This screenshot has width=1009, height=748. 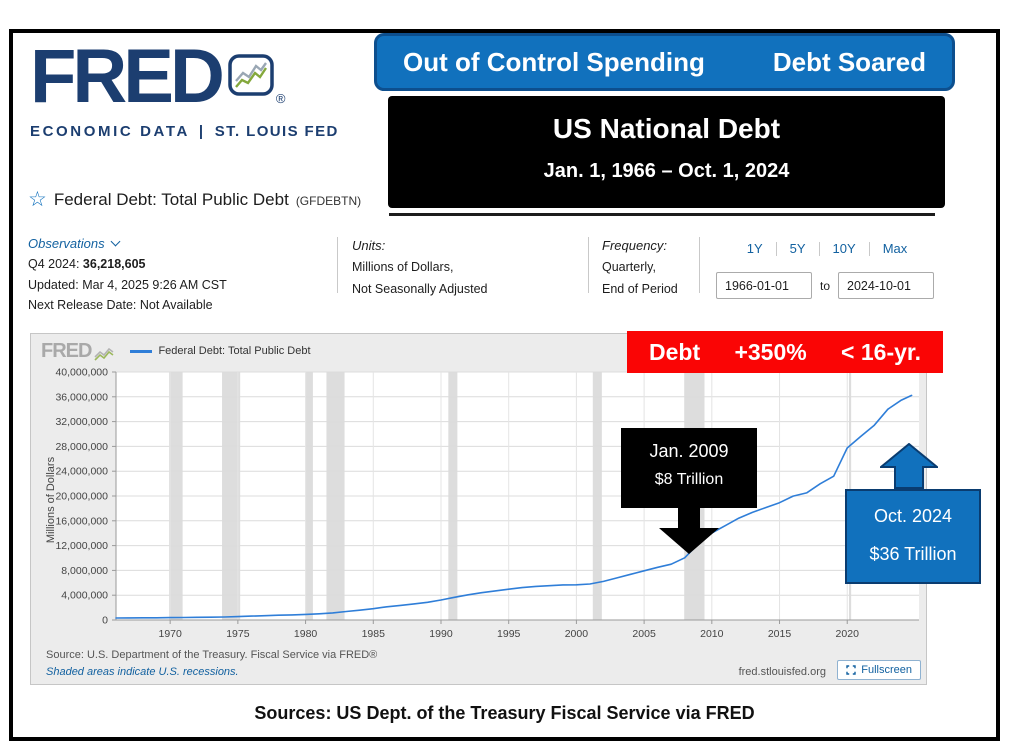 I want to click on units-line2: Not Seasonally Adjusted, so click(x=420, y=288).